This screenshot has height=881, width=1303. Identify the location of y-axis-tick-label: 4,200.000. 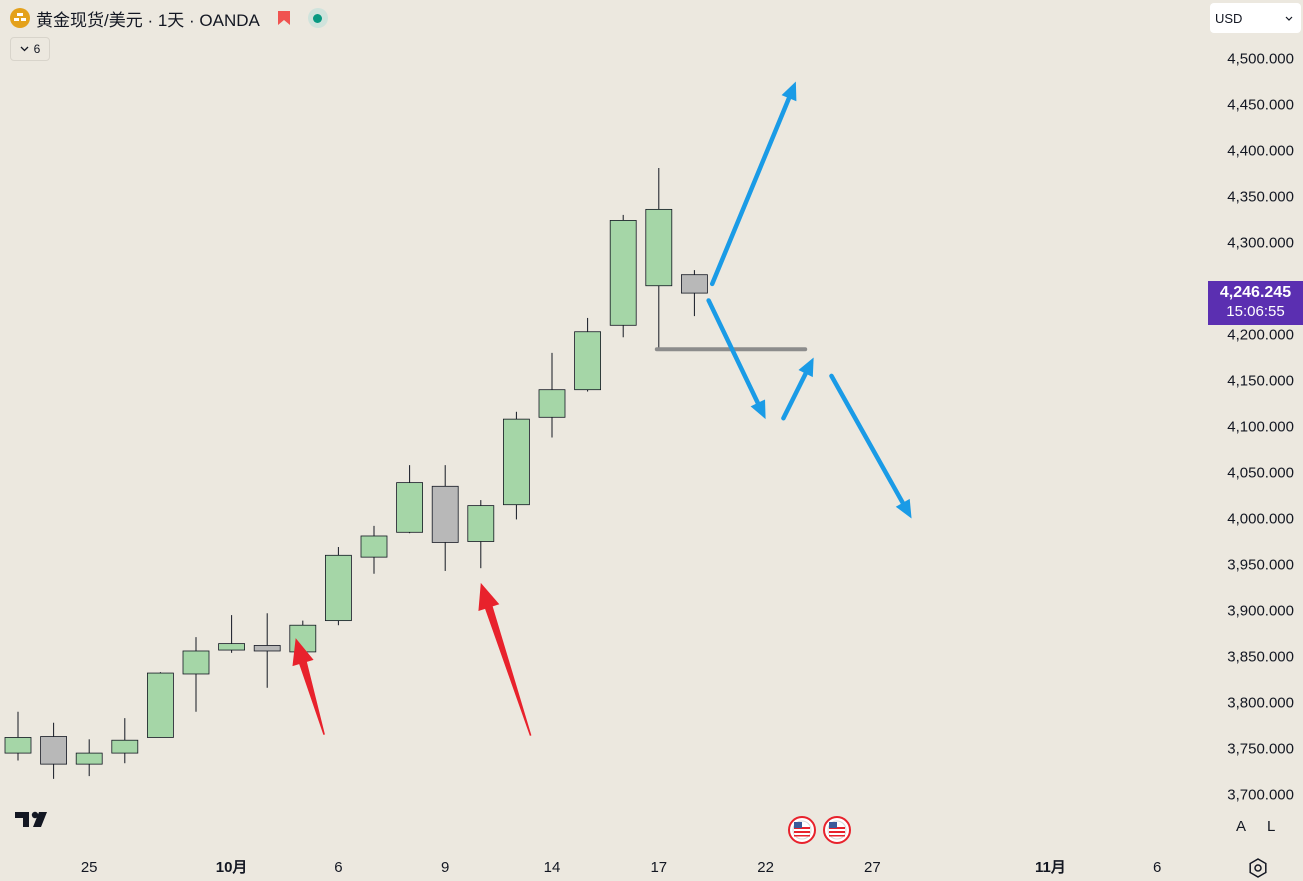
(1260, 335).